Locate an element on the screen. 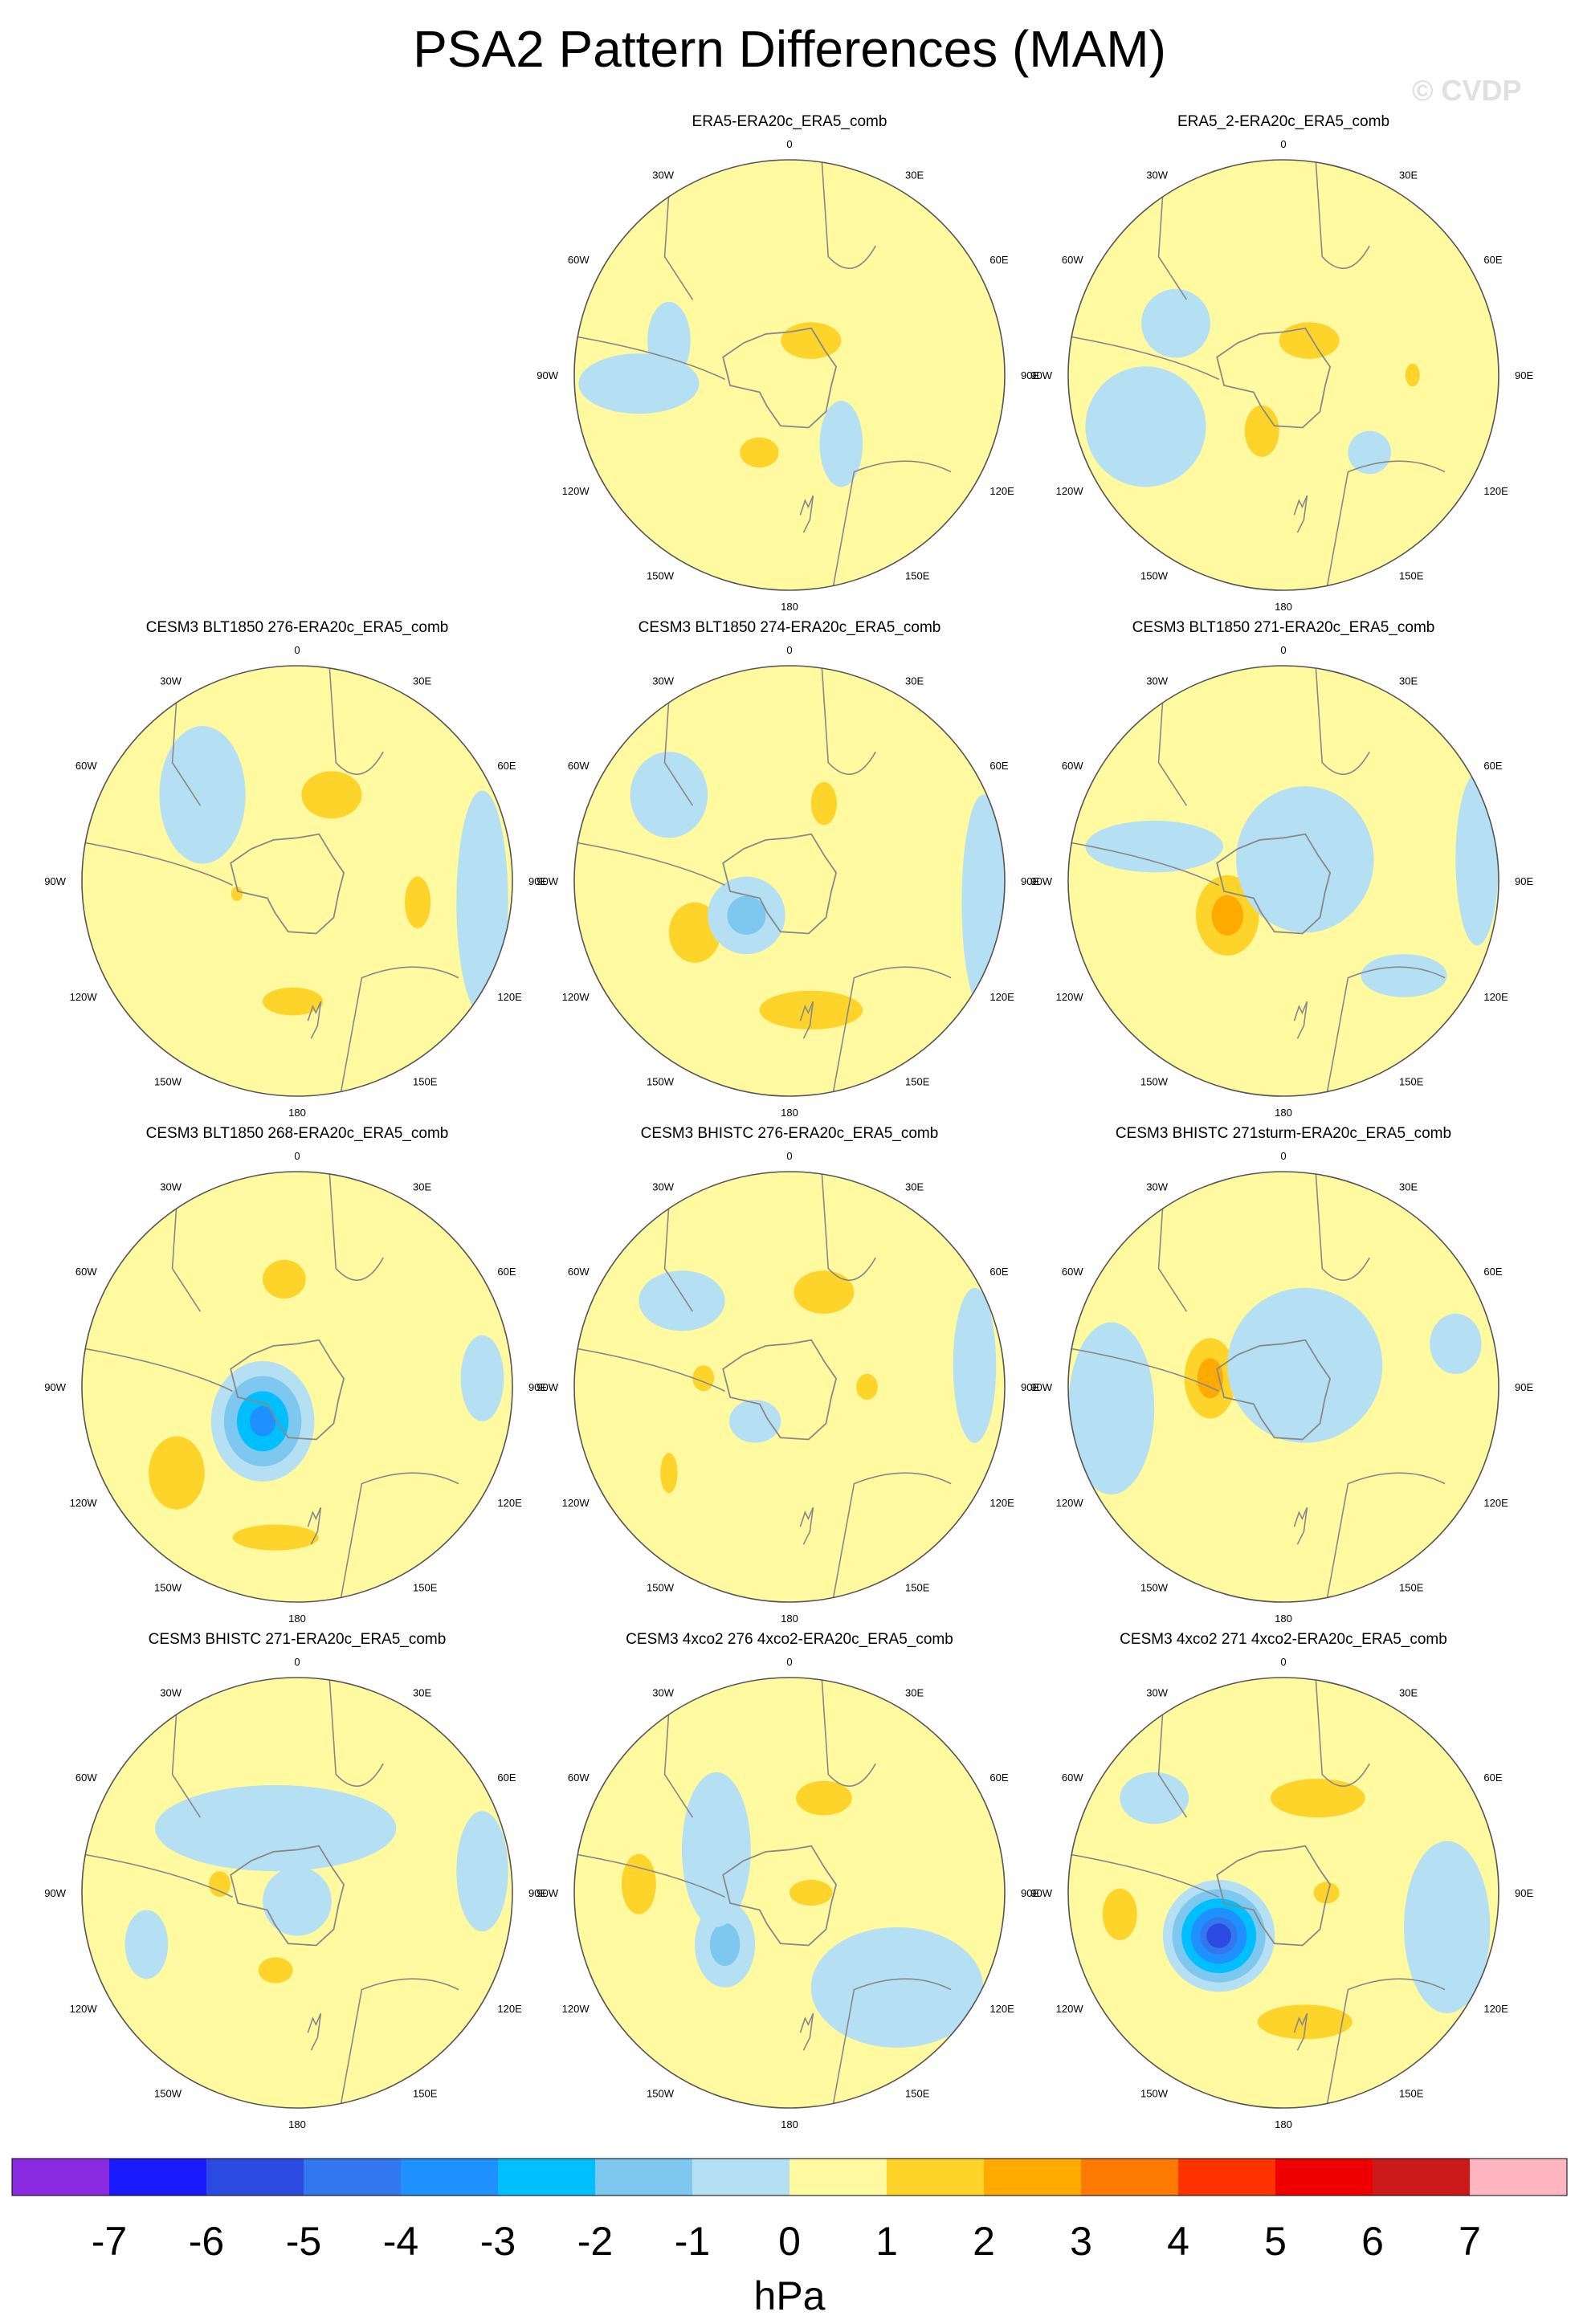 Image resolution: width=1579 pixels, height=2324 pixels. cvdp-watermark: © CVDP is located at coordinates (1467, 91).